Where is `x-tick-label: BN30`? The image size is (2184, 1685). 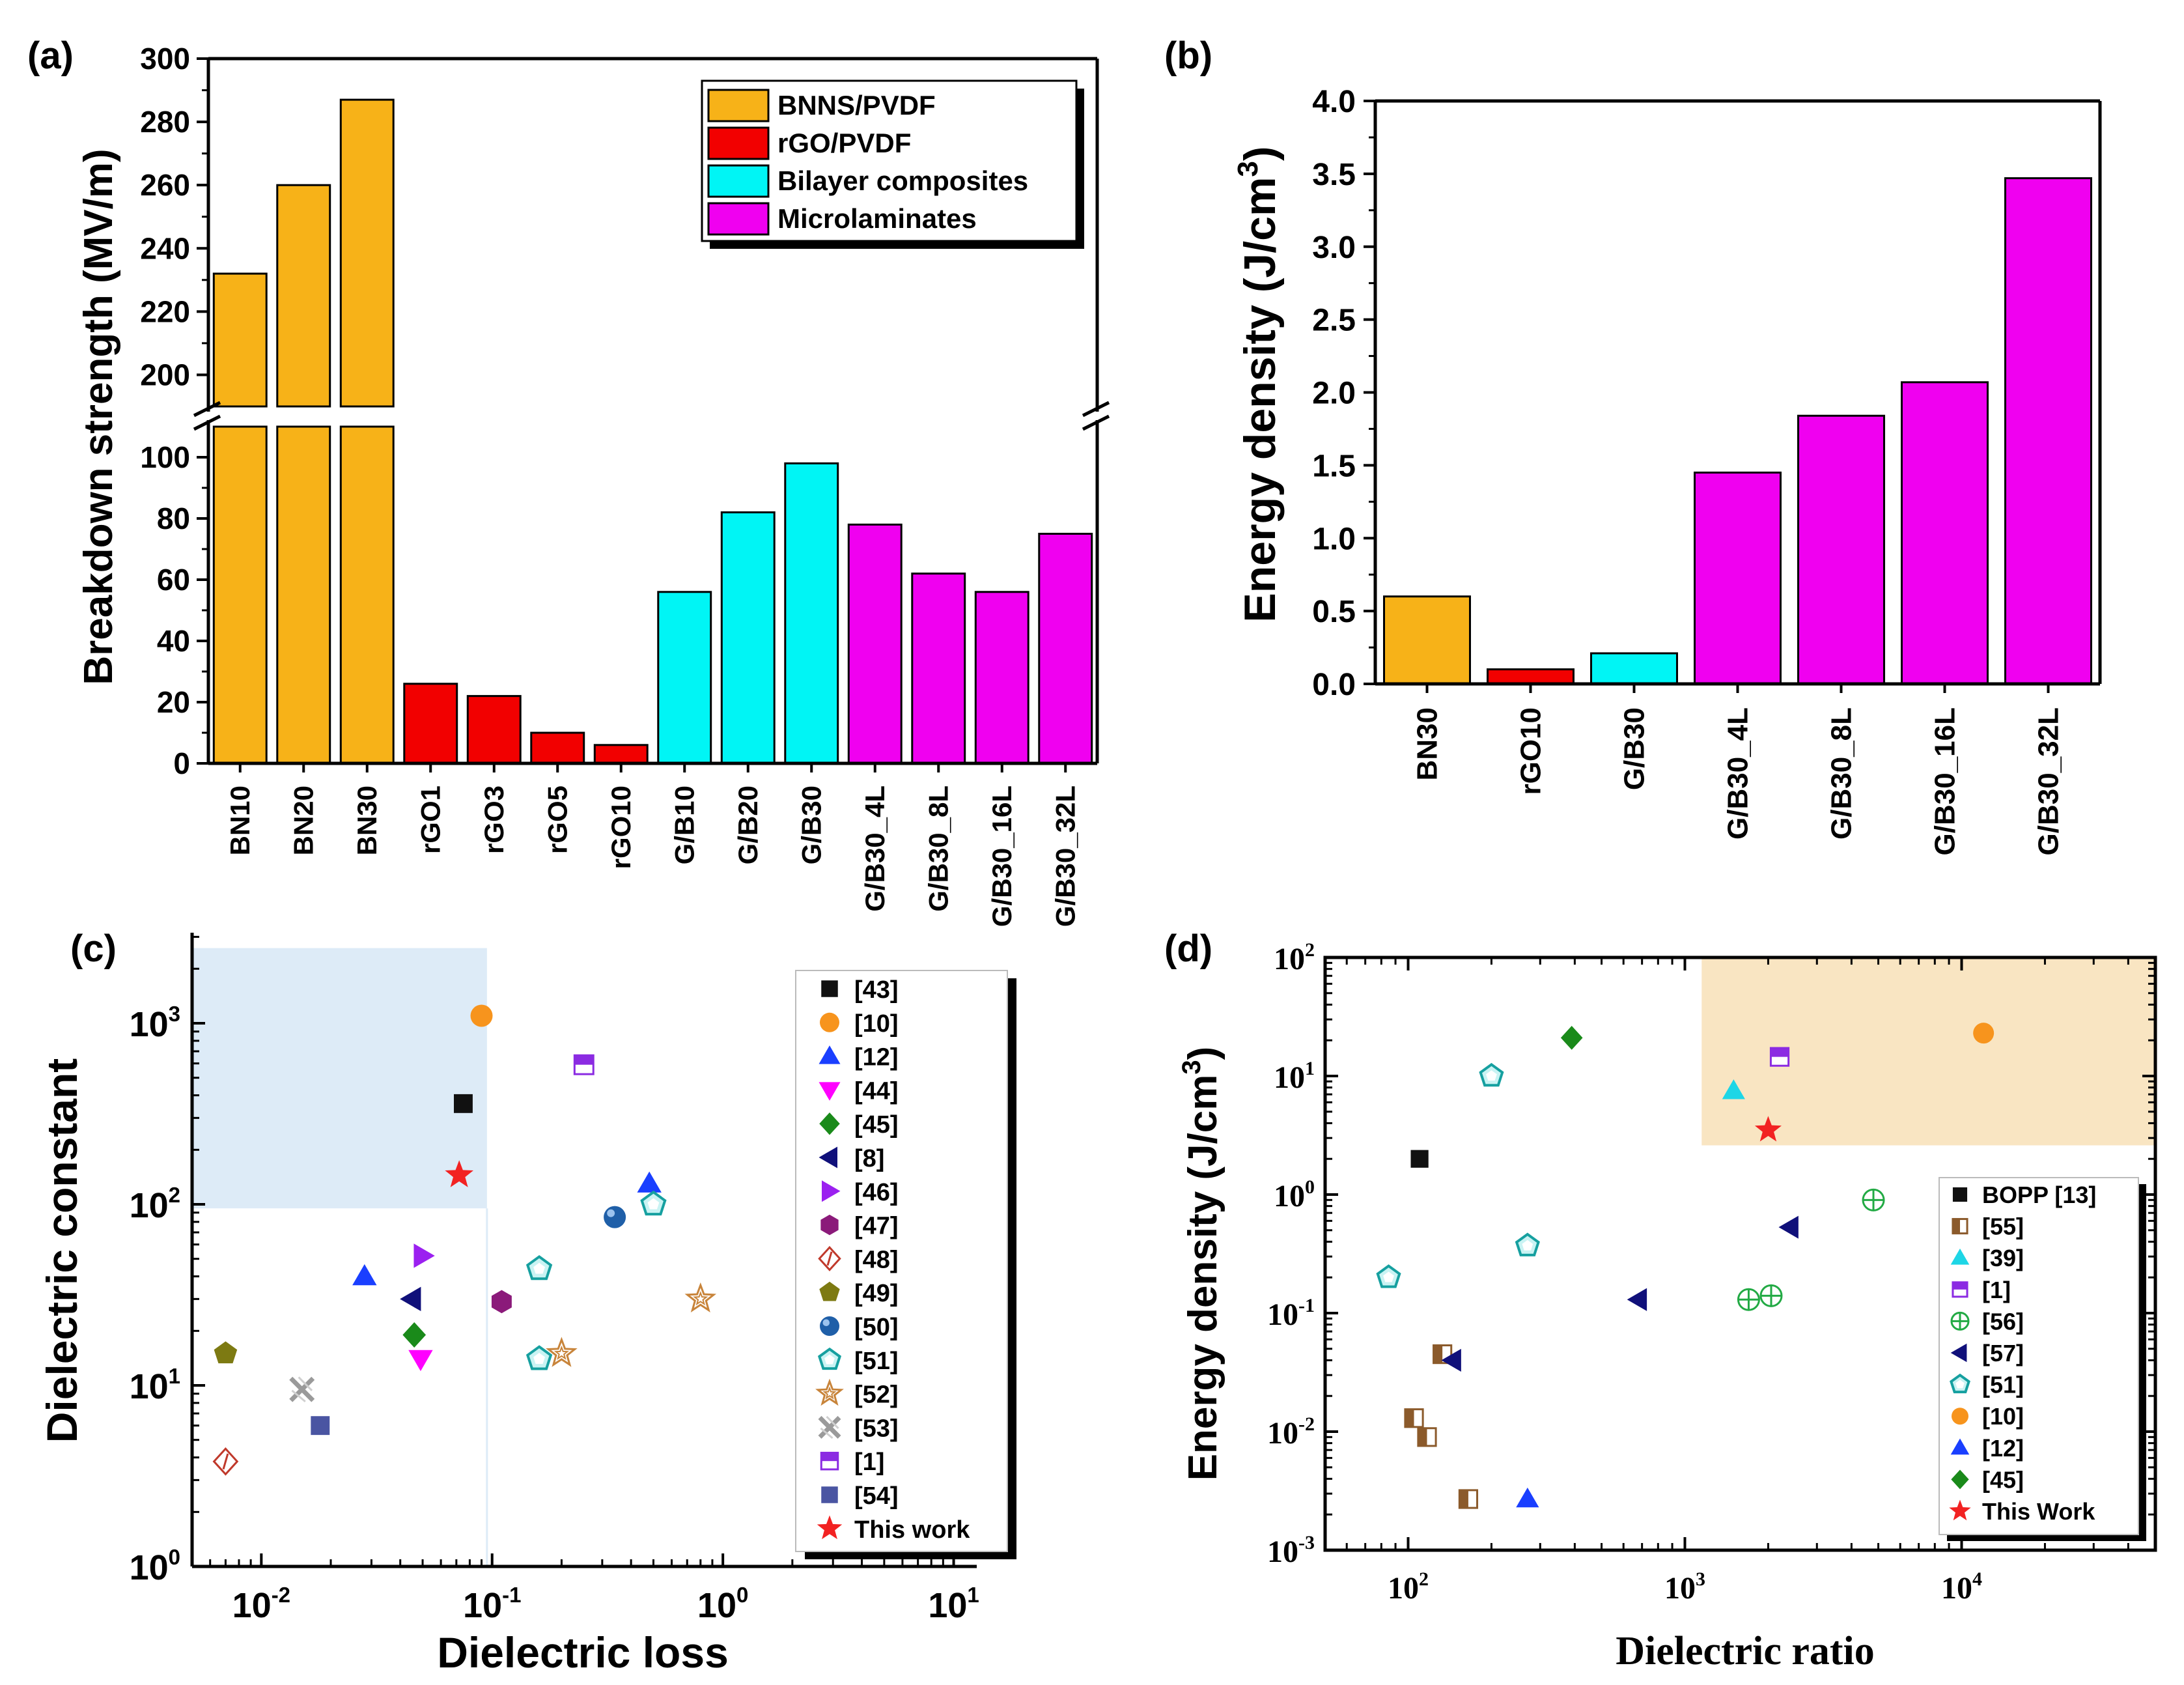 x-tick-label: BN30 is located at coordinates (367, 821).